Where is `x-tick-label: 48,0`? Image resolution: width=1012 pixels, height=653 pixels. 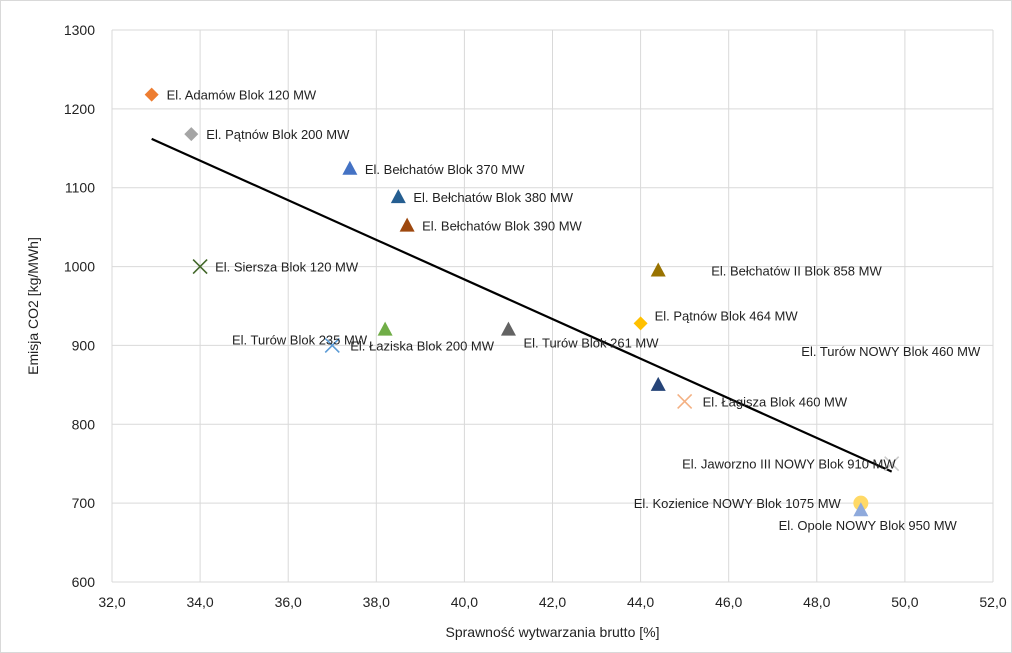
x-tick-label: 48,0 is located at coordinates (816, 602).